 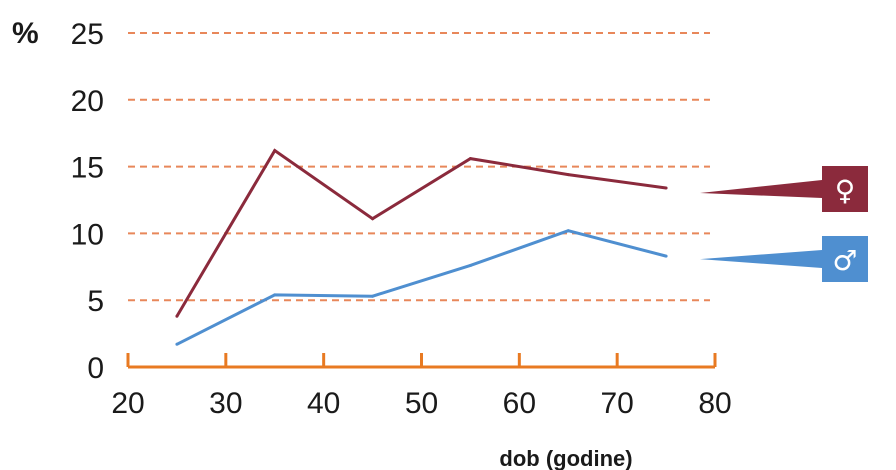 I want to click on legend-pointer-male, so click(x=761, y=259).